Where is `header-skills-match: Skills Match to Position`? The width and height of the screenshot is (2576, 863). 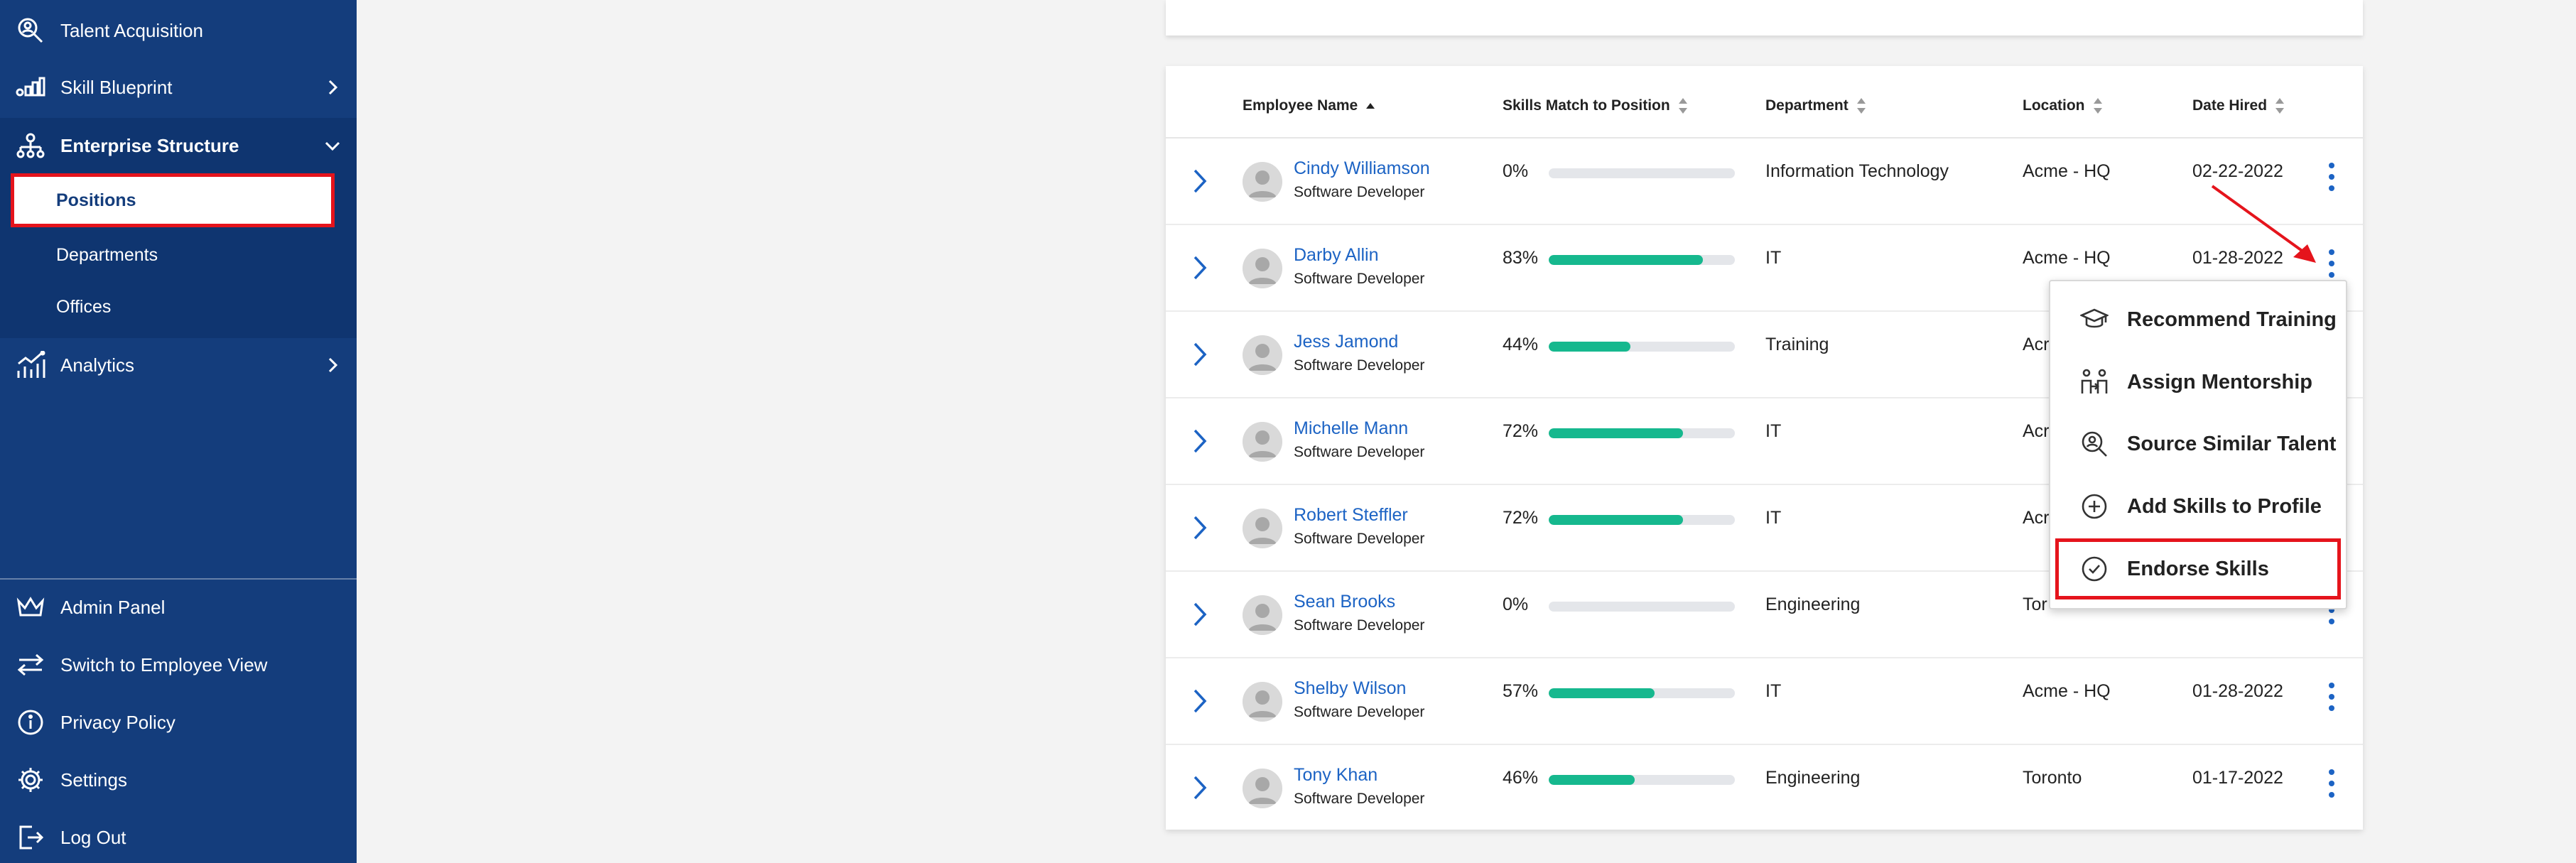 header-skills-match: Skills Match to Position is located at coordinates (1596, 106).